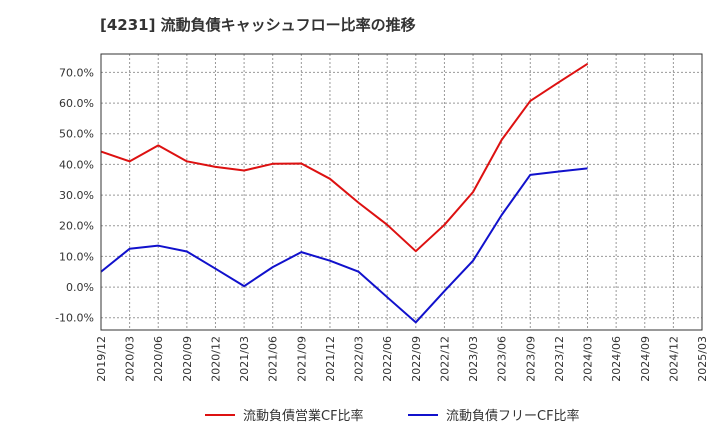 The image size is (720, 440). What do you see at coordinates (76, 256) in the screenshot?
I see `y-tick-label: 10.0%` at bounding box center [76, 256].